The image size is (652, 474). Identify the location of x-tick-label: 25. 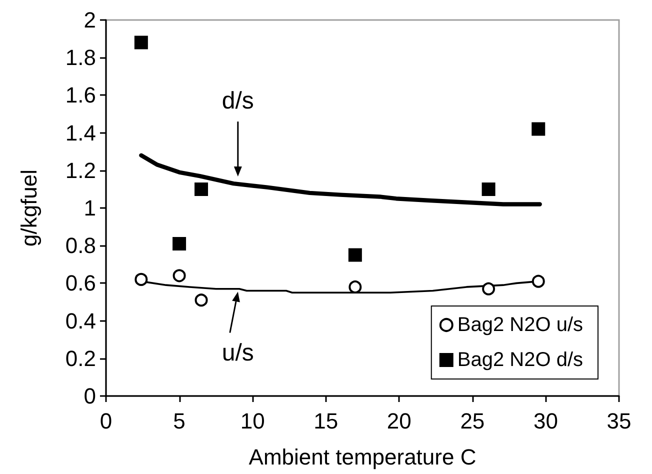
(472, 421).